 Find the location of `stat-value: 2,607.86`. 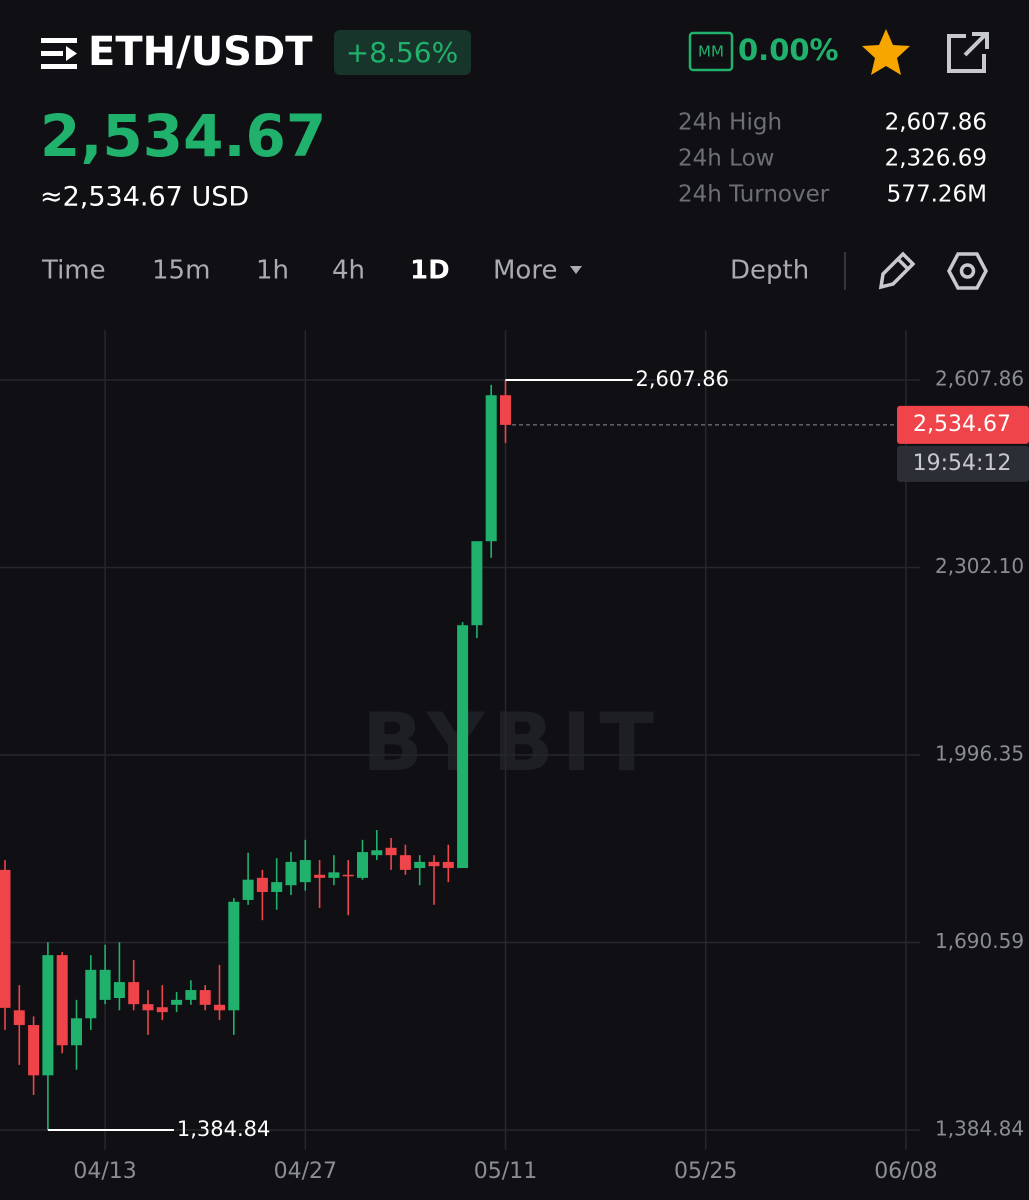

stat-value: 2,607.86 is located at coordinates (936, 123).